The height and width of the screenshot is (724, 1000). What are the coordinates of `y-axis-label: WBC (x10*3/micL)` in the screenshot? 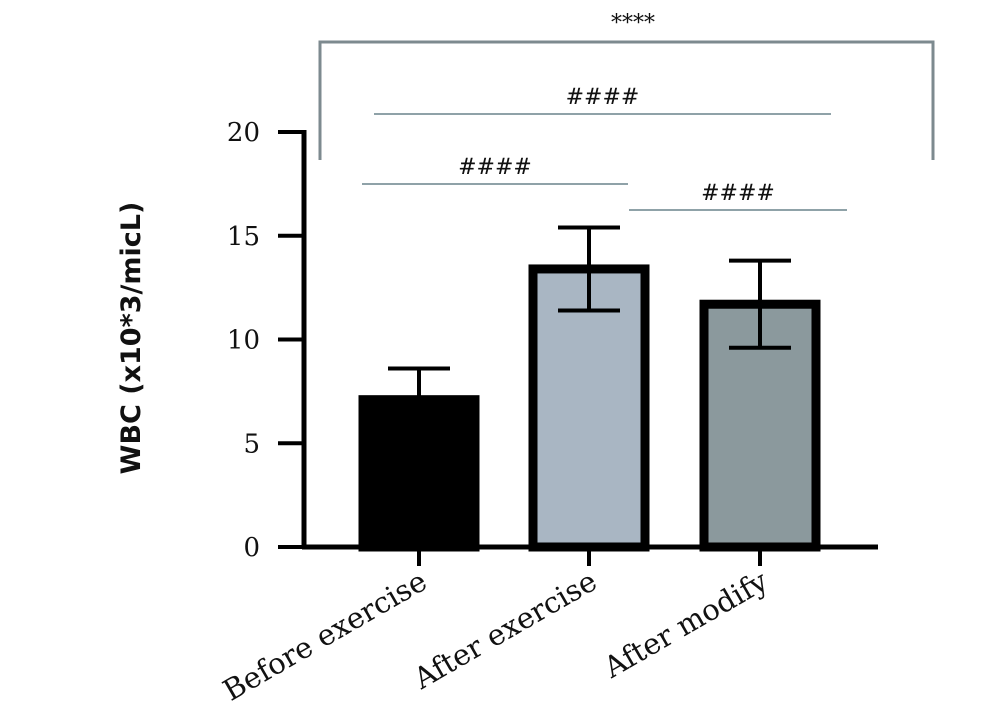 It's located at (131, 338).